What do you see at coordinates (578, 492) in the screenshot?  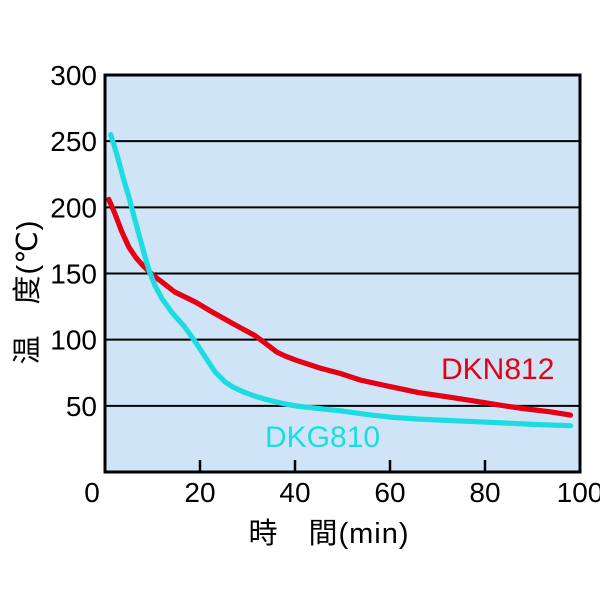 I see `x-tick-label-100: 100` at bounding box center [578, 492].